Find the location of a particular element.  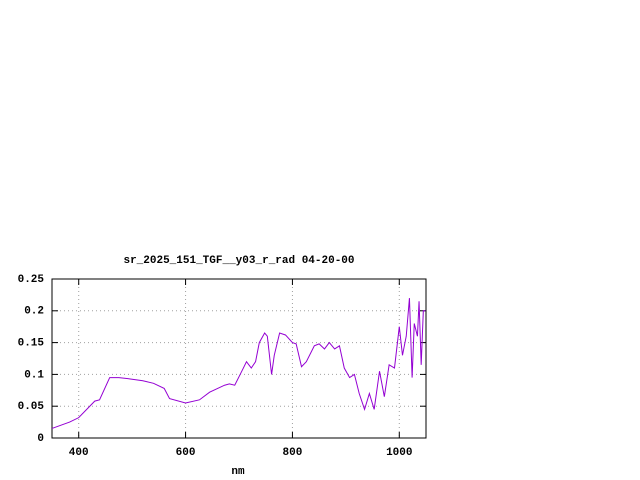

y-tick-label: 0.05 is located at coordinates (31, 407).